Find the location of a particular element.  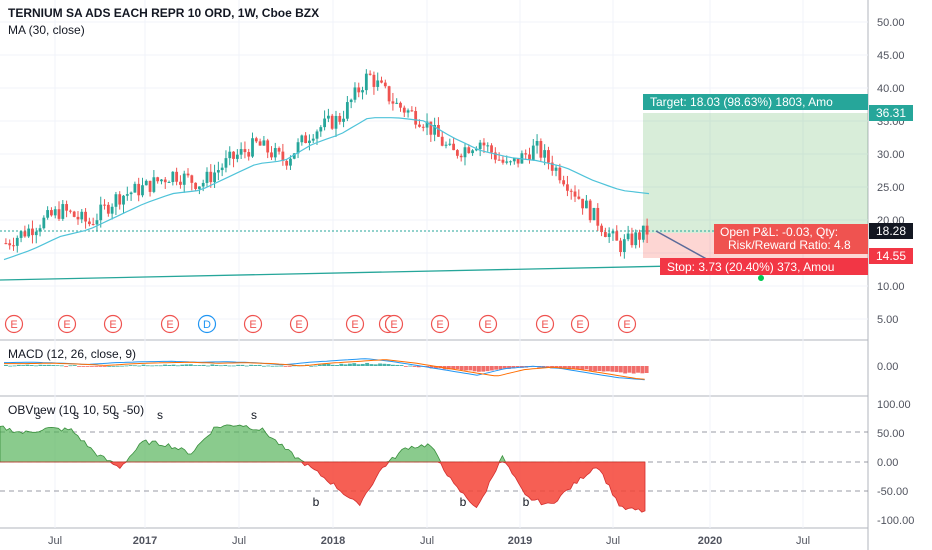

obv-tick-label: -100.00 is located at coordinates (895, 521).